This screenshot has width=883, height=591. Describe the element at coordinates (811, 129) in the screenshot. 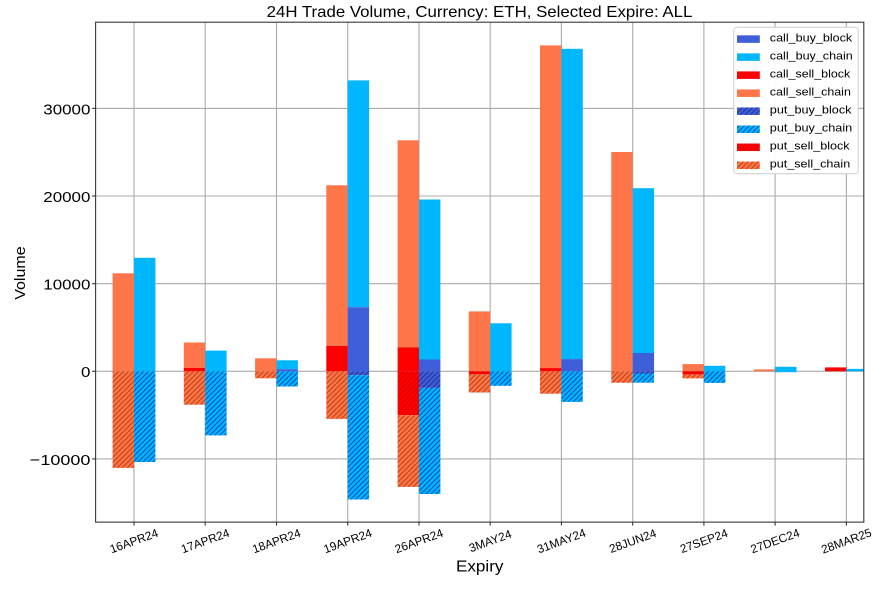

I see `svg-text: put_buy_chain` at that location.